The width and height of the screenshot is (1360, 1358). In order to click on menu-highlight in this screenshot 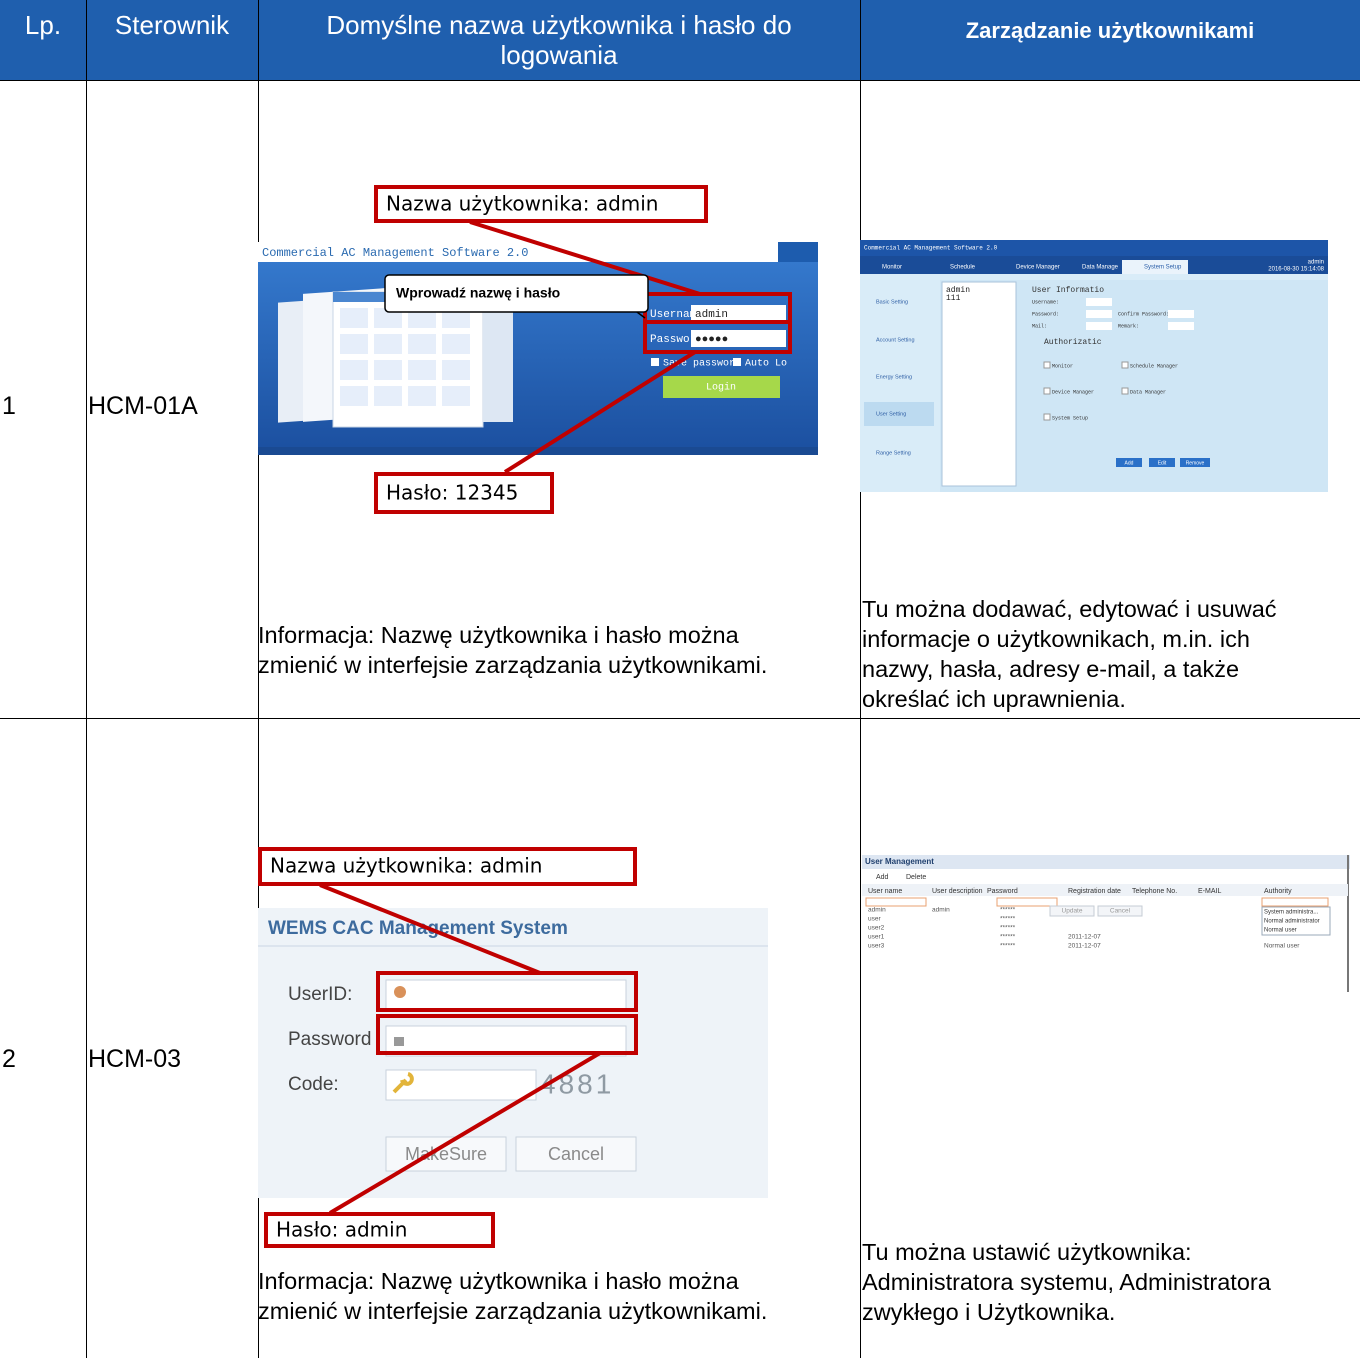, I will do `click(899, 414)`.